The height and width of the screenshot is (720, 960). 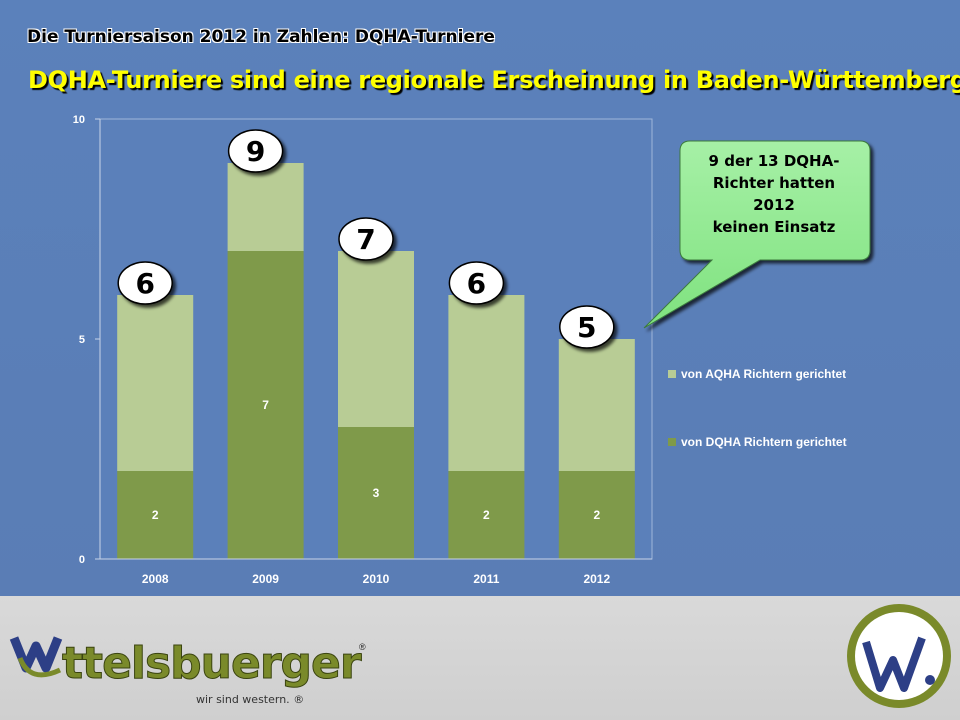 I want to click on y-tick-label: 10, so click(x=79, y=120).